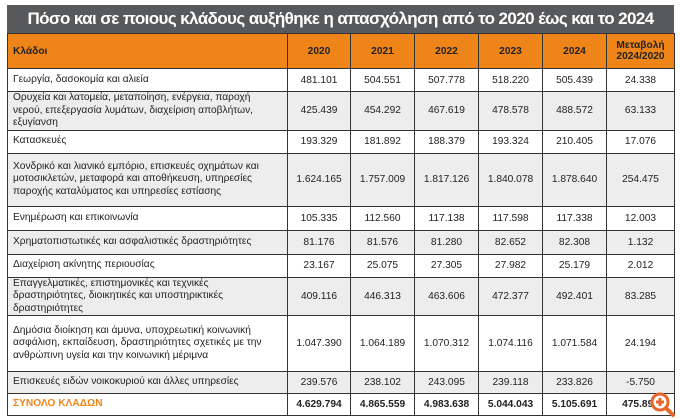 The width and height of the screenshot is (680, 420). Describe the element at coordinates (319, 265) in the screenshot. I see `value-cell: 23.167` at that location.